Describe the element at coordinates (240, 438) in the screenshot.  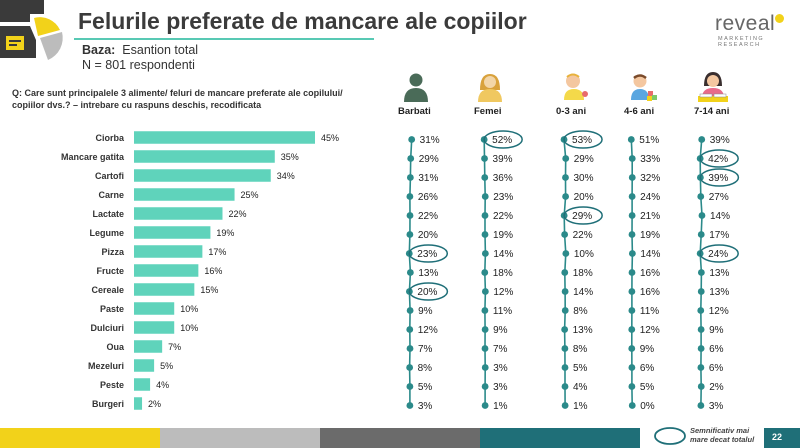
I see `footer-bar-light` at that location.